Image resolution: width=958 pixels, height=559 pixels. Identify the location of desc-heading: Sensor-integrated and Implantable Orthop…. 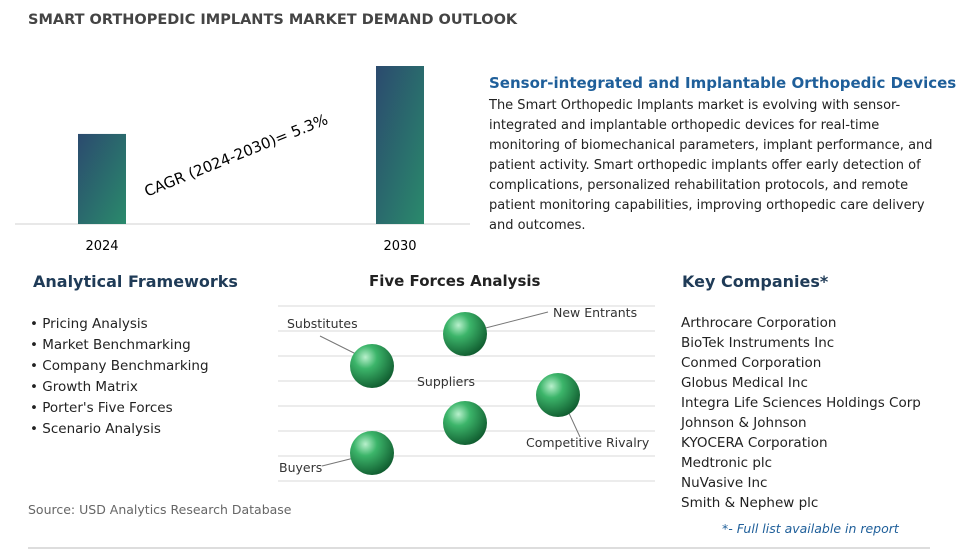
(723, 83).